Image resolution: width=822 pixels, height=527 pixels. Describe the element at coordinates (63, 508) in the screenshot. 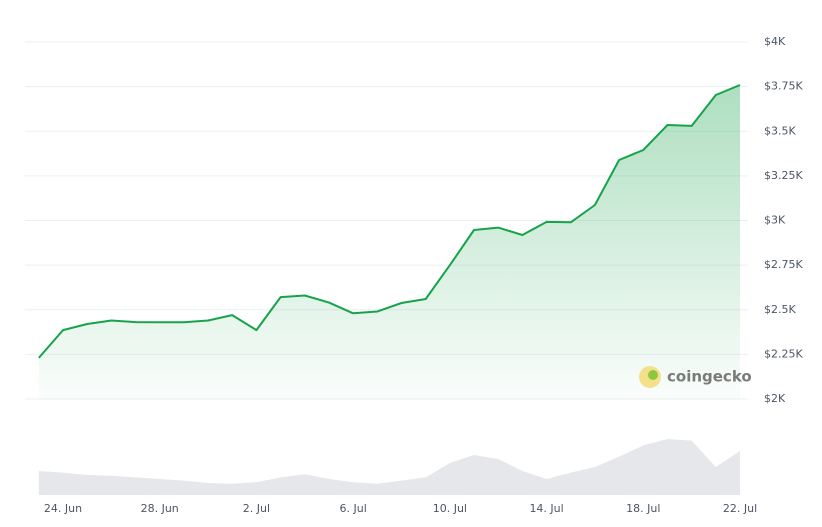

I see `x-tick-label: 24. Jun` at that location.